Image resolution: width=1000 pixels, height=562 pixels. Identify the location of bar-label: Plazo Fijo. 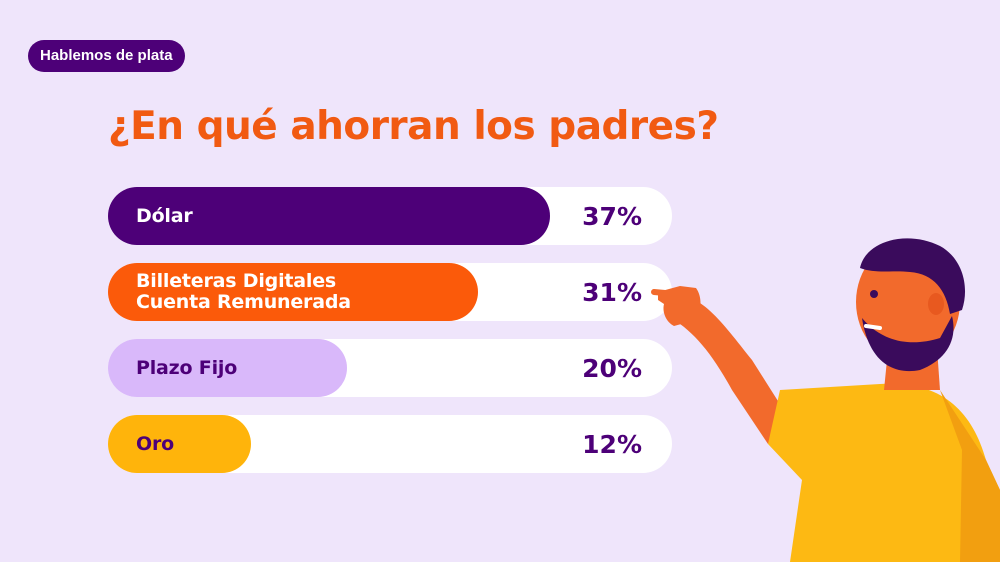
(187, 367).